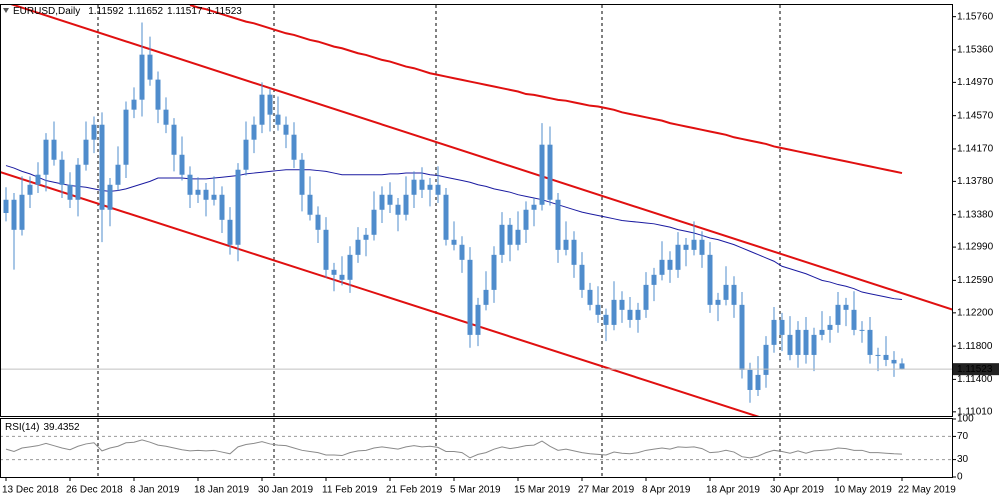  What do you see at coordinates (975, 346) in the screenshot?
I see `y-tick-label: 1.11800` at bounding box center [975, 346].